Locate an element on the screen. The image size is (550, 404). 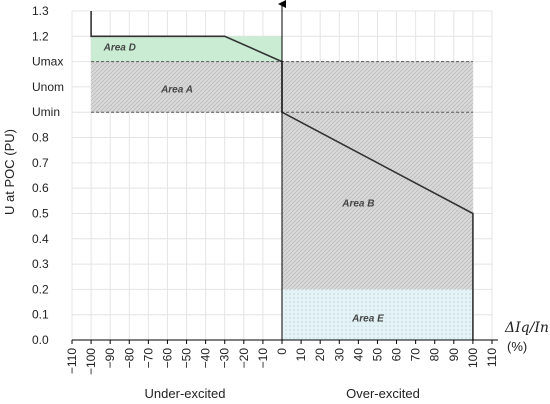
x-tick-label: −10 is located at coordinates (263, 358).